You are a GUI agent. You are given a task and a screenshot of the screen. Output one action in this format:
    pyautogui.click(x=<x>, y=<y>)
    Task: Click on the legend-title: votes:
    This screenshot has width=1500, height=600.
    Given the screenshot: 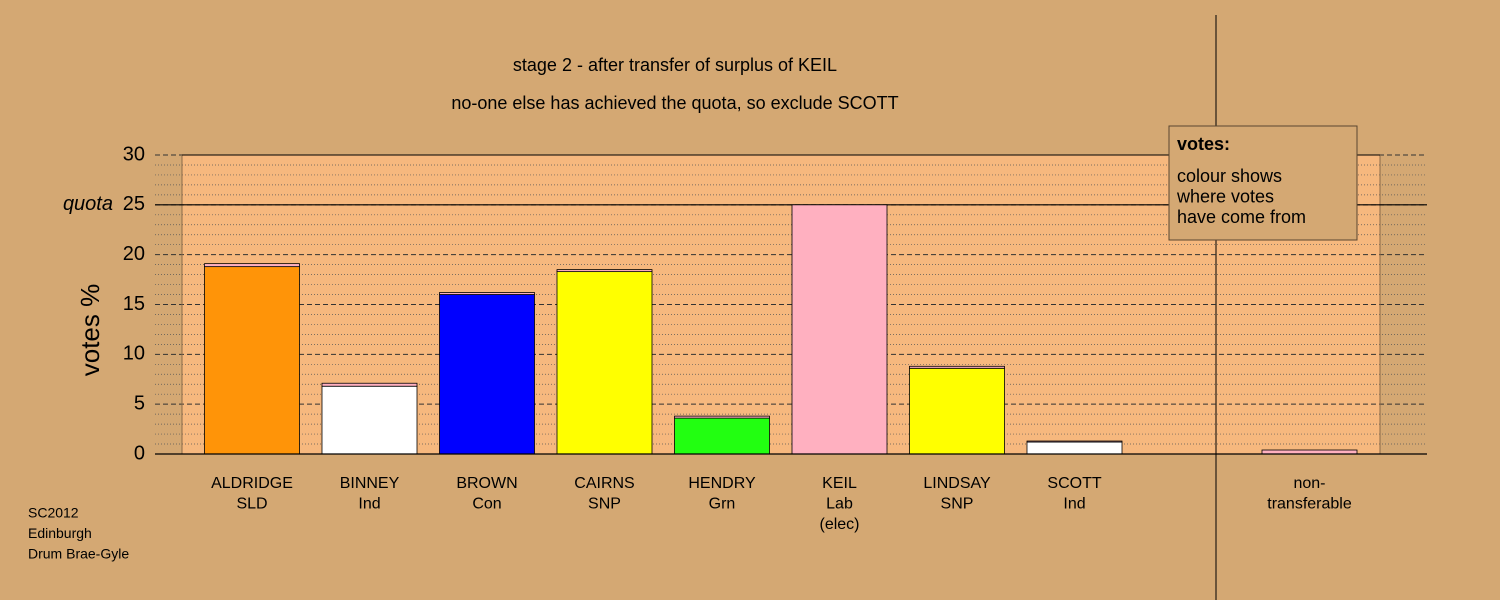 What is the action you would take?
    pyautogui.click(x=1203, y=144)
    